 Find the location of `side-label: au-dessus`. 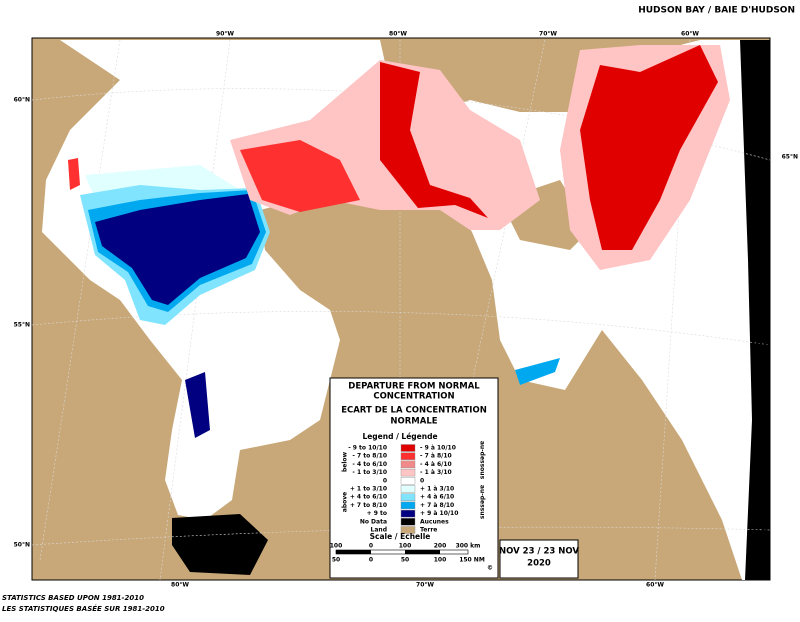

side-label: au-dessus is located at coordinates (482, 502).